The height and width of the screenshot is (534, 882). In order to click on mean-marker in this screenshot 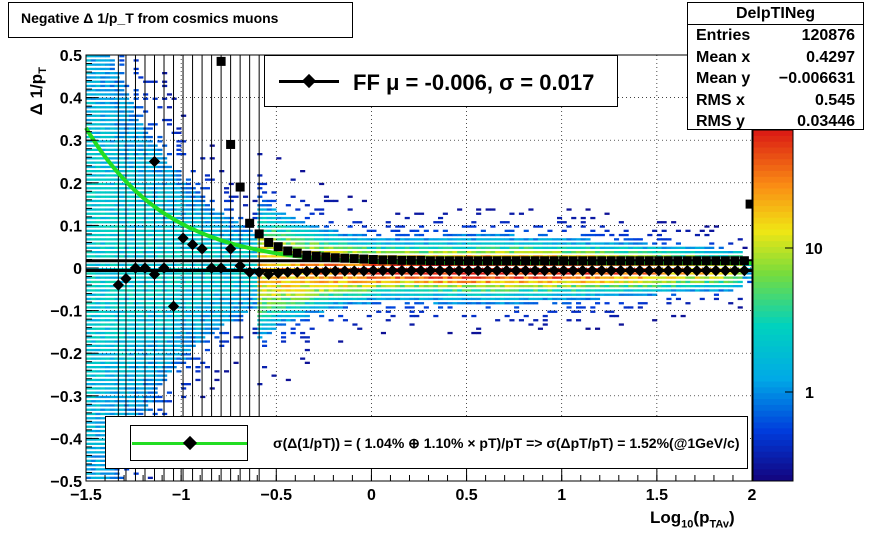, I will do `click(582, 270)`.